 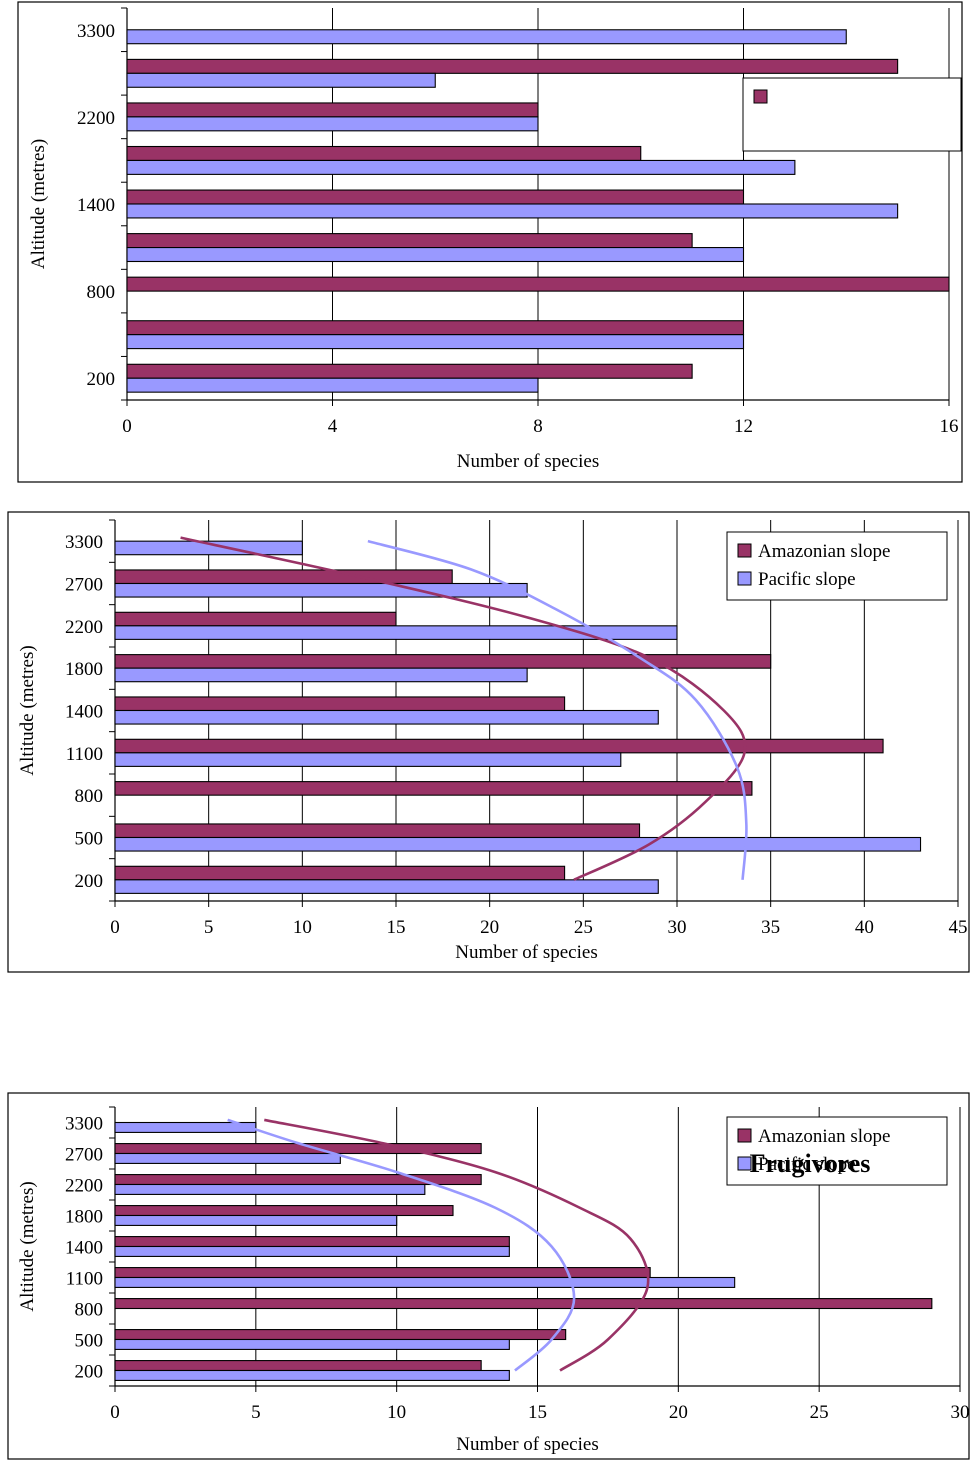 I want to click on chart-annotation: Frugivores, so click(x=810, y=1163).